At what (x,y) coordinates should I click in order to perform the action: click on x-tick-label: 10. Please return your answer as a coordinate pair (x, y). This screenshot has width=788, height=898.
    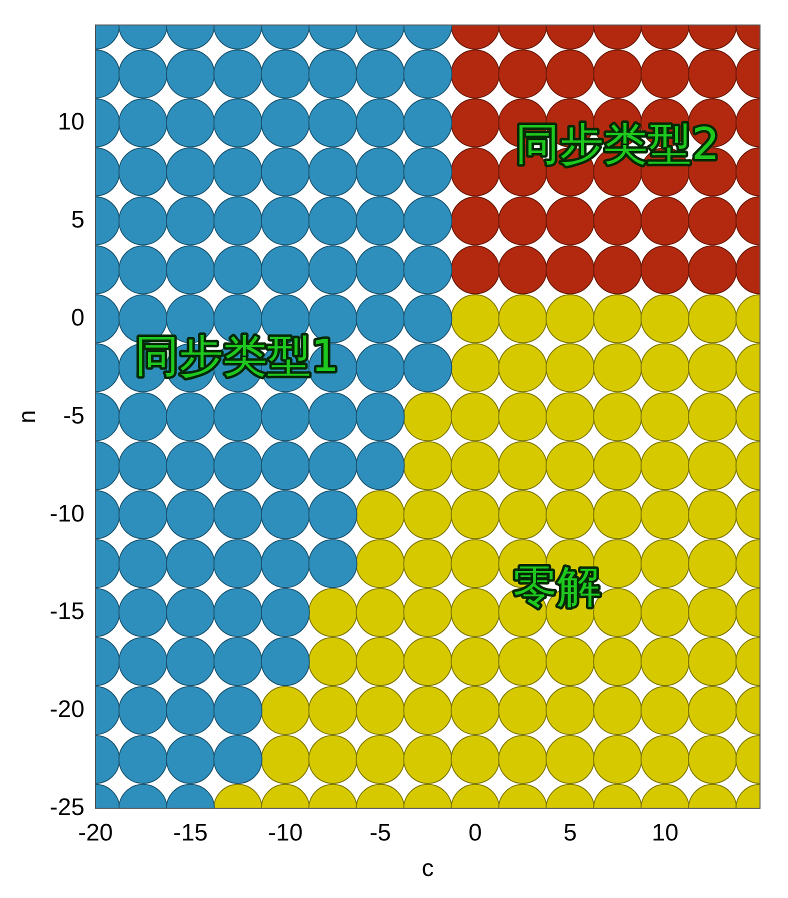
    Looking at the image, I should click on (665, 832).